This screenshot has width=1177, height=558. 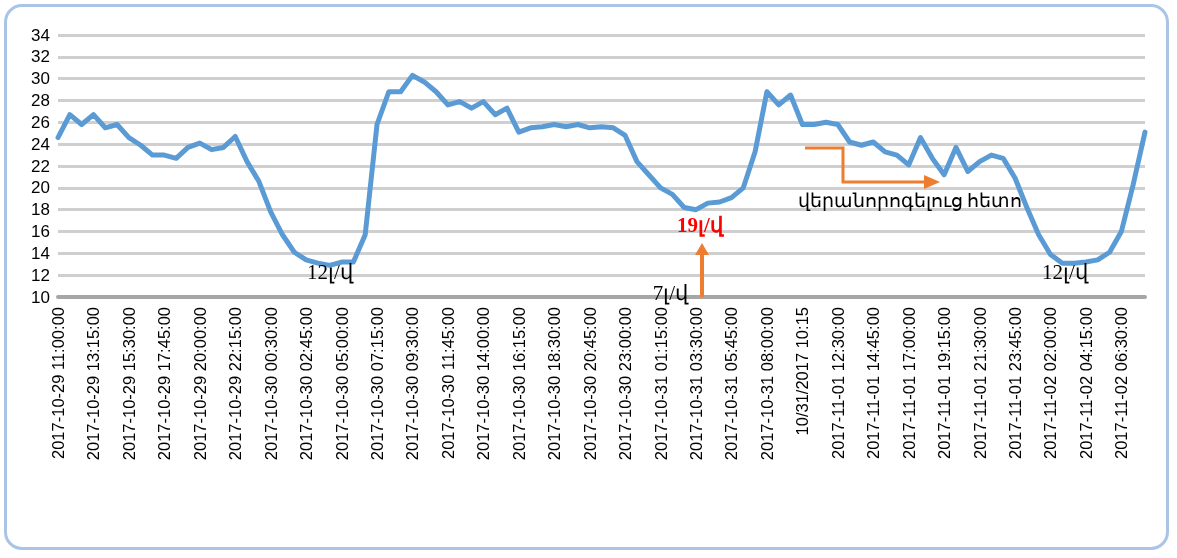 I want to click on x-tick-label: 2017-10-29 15:30:00, so click(x=128, y=384).